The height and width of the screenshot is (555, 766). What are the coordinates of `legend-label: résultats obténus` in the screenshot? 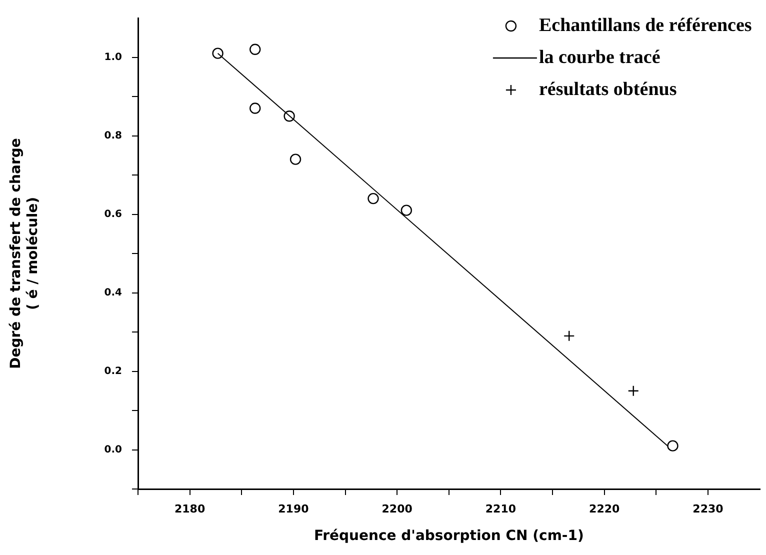 It's located at (607, 89).